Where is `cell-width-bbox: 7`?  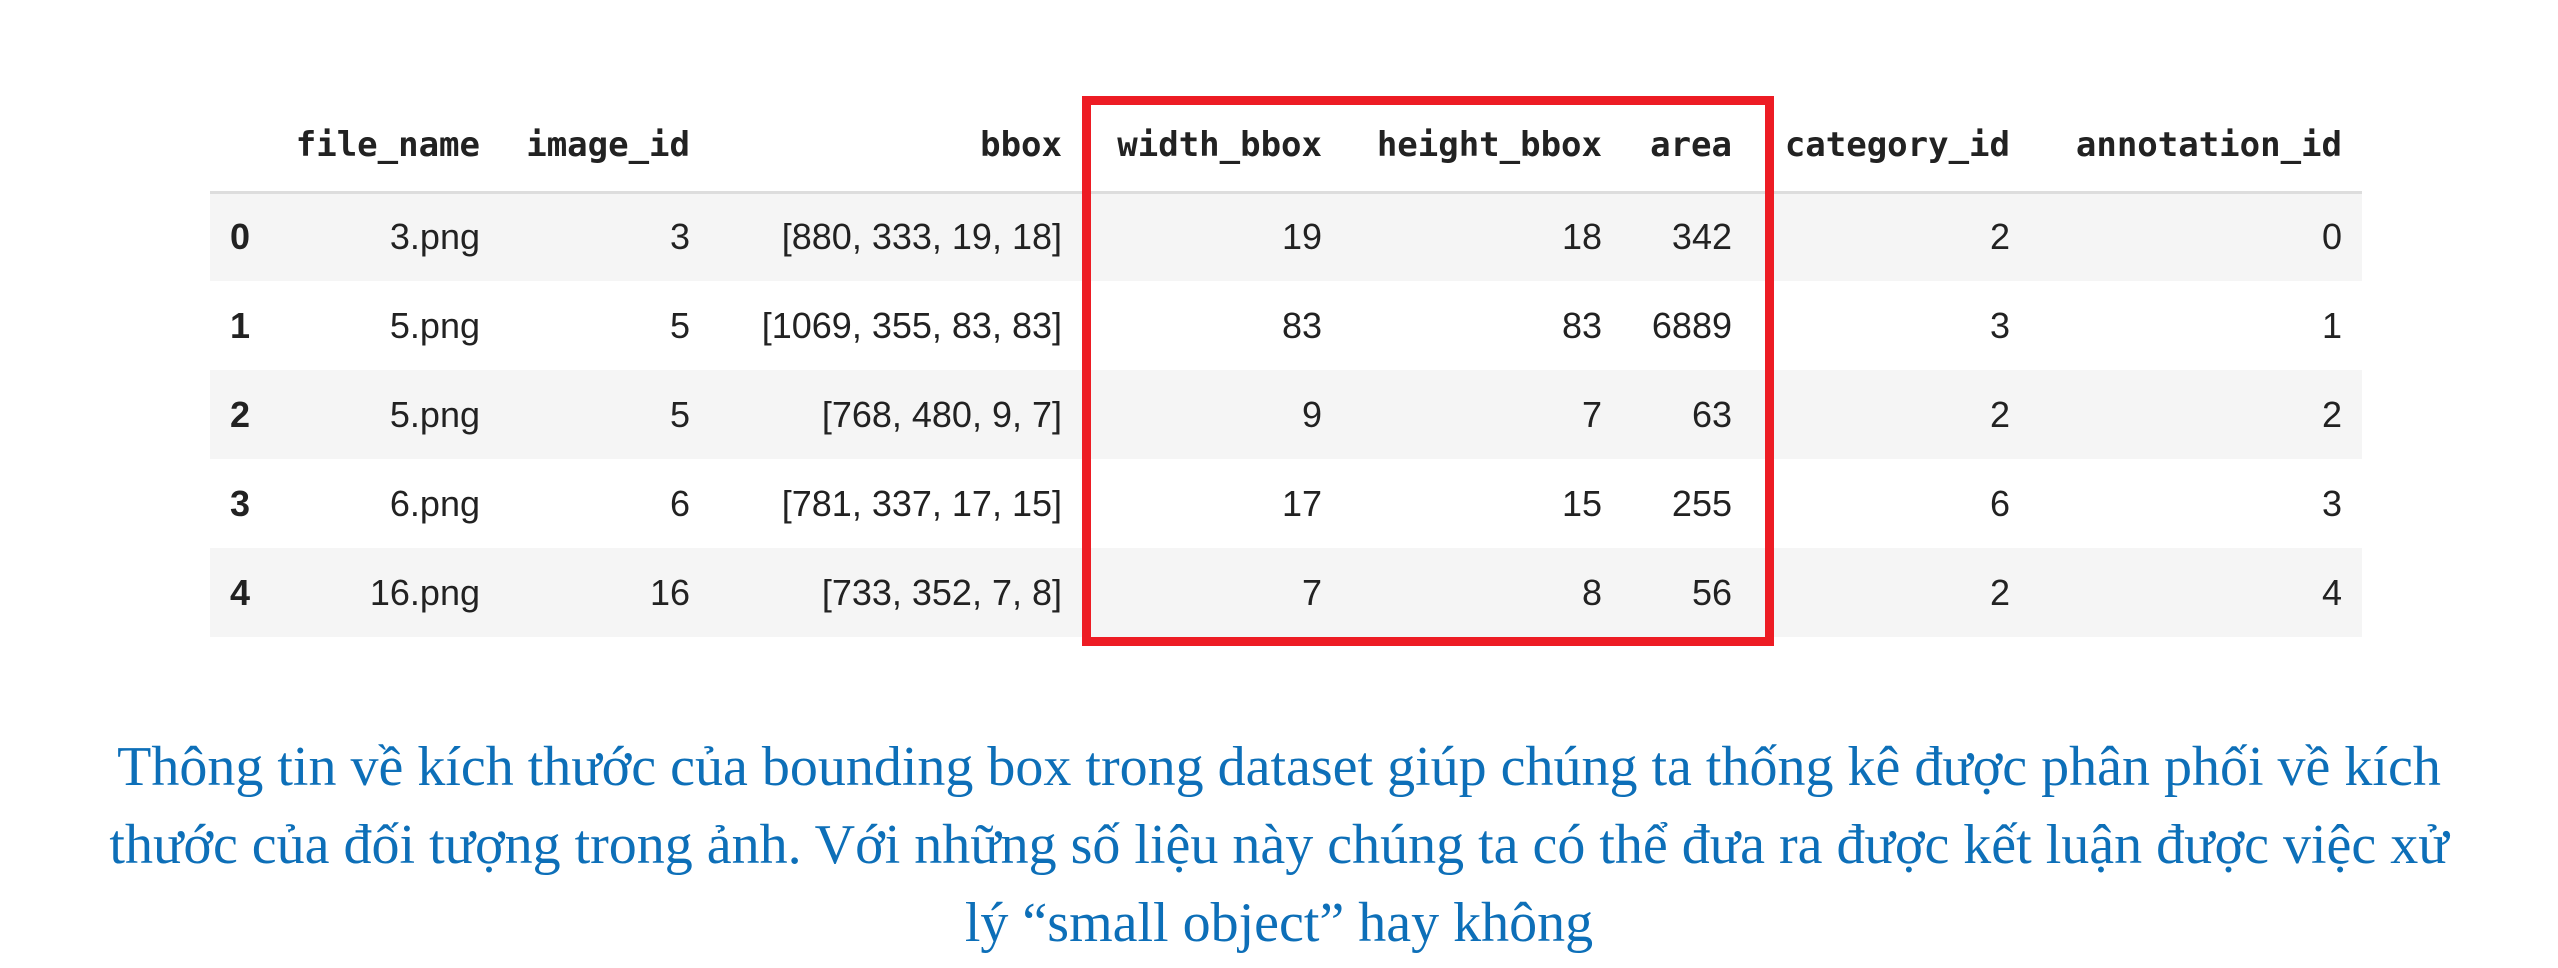 cell-width-bbox: 7 is located at coordinates (1311, 592).